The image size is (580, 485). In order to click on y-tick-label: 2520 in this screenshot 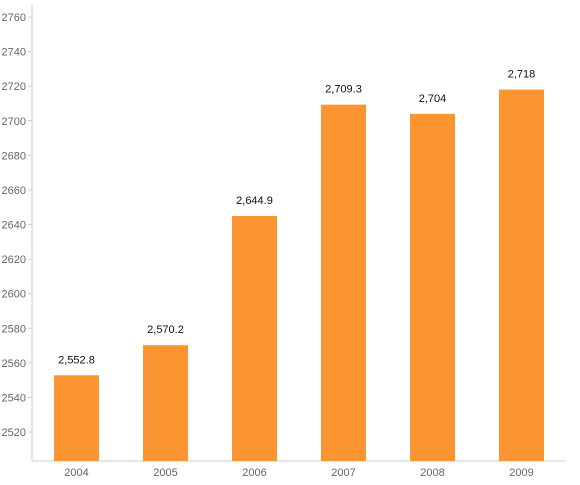, I will do `click(14, 433)`.